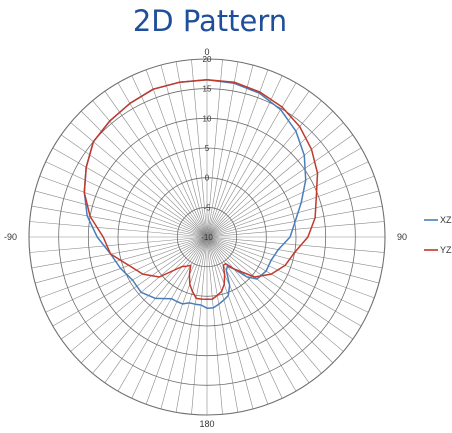 The height and width of the screenshot is (433, 452). Describe the element at coordinates (438, 235) in the screenshot. I see `legend: XZ YZ` at that location.